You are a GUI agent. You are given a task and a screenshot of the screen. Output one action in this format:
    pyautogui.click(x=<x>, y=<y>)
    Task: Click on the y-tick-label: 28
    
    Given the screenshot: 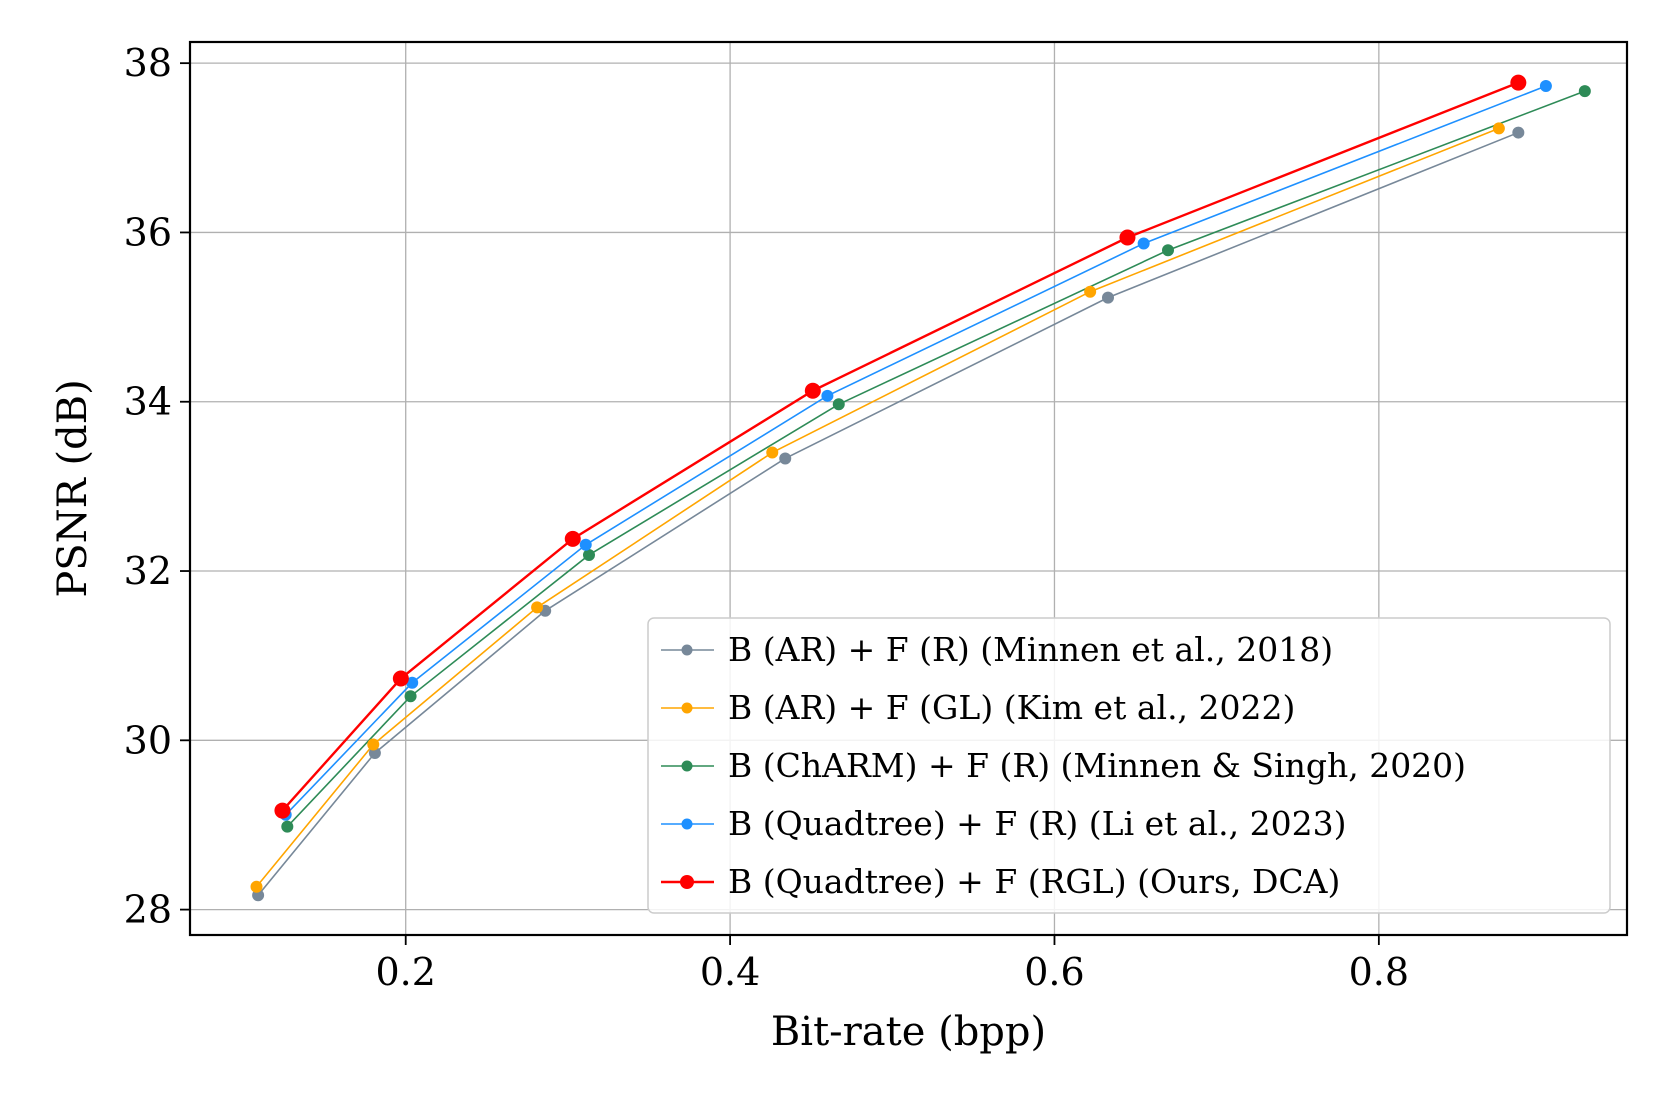 What is the action you would take?
    pyautogui.click(x=148, y=910)
    